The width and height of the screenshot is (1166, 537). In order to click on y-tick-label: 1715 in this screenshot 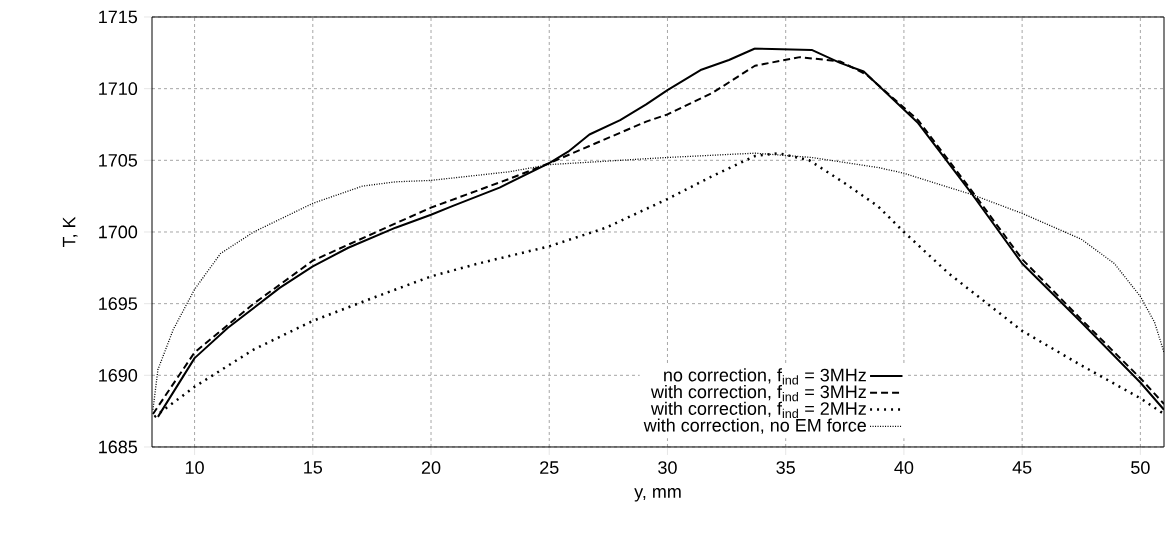, I will do `click(118, 17)`.